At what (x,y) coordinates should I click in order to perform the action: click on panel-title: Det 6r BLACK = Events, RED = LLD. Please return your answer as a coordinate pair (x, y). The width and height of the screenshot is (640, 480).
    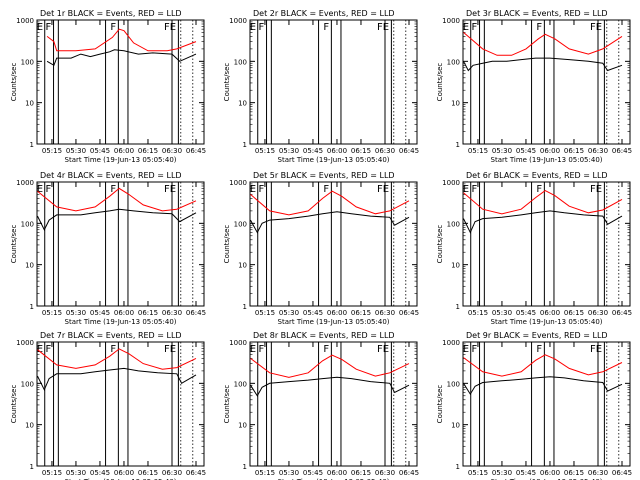
    Looking at the image, I should click on (537, 175).